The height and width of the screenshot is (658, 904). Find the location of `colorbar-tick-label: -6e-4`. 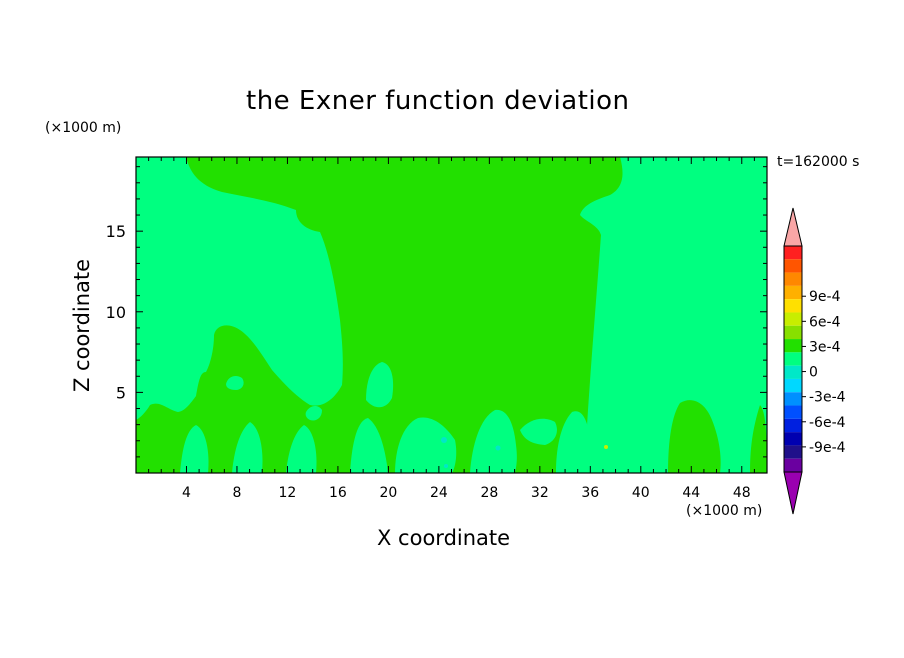

colorbar-tick-label: -6e-4 is located at coordinates (827, 423).